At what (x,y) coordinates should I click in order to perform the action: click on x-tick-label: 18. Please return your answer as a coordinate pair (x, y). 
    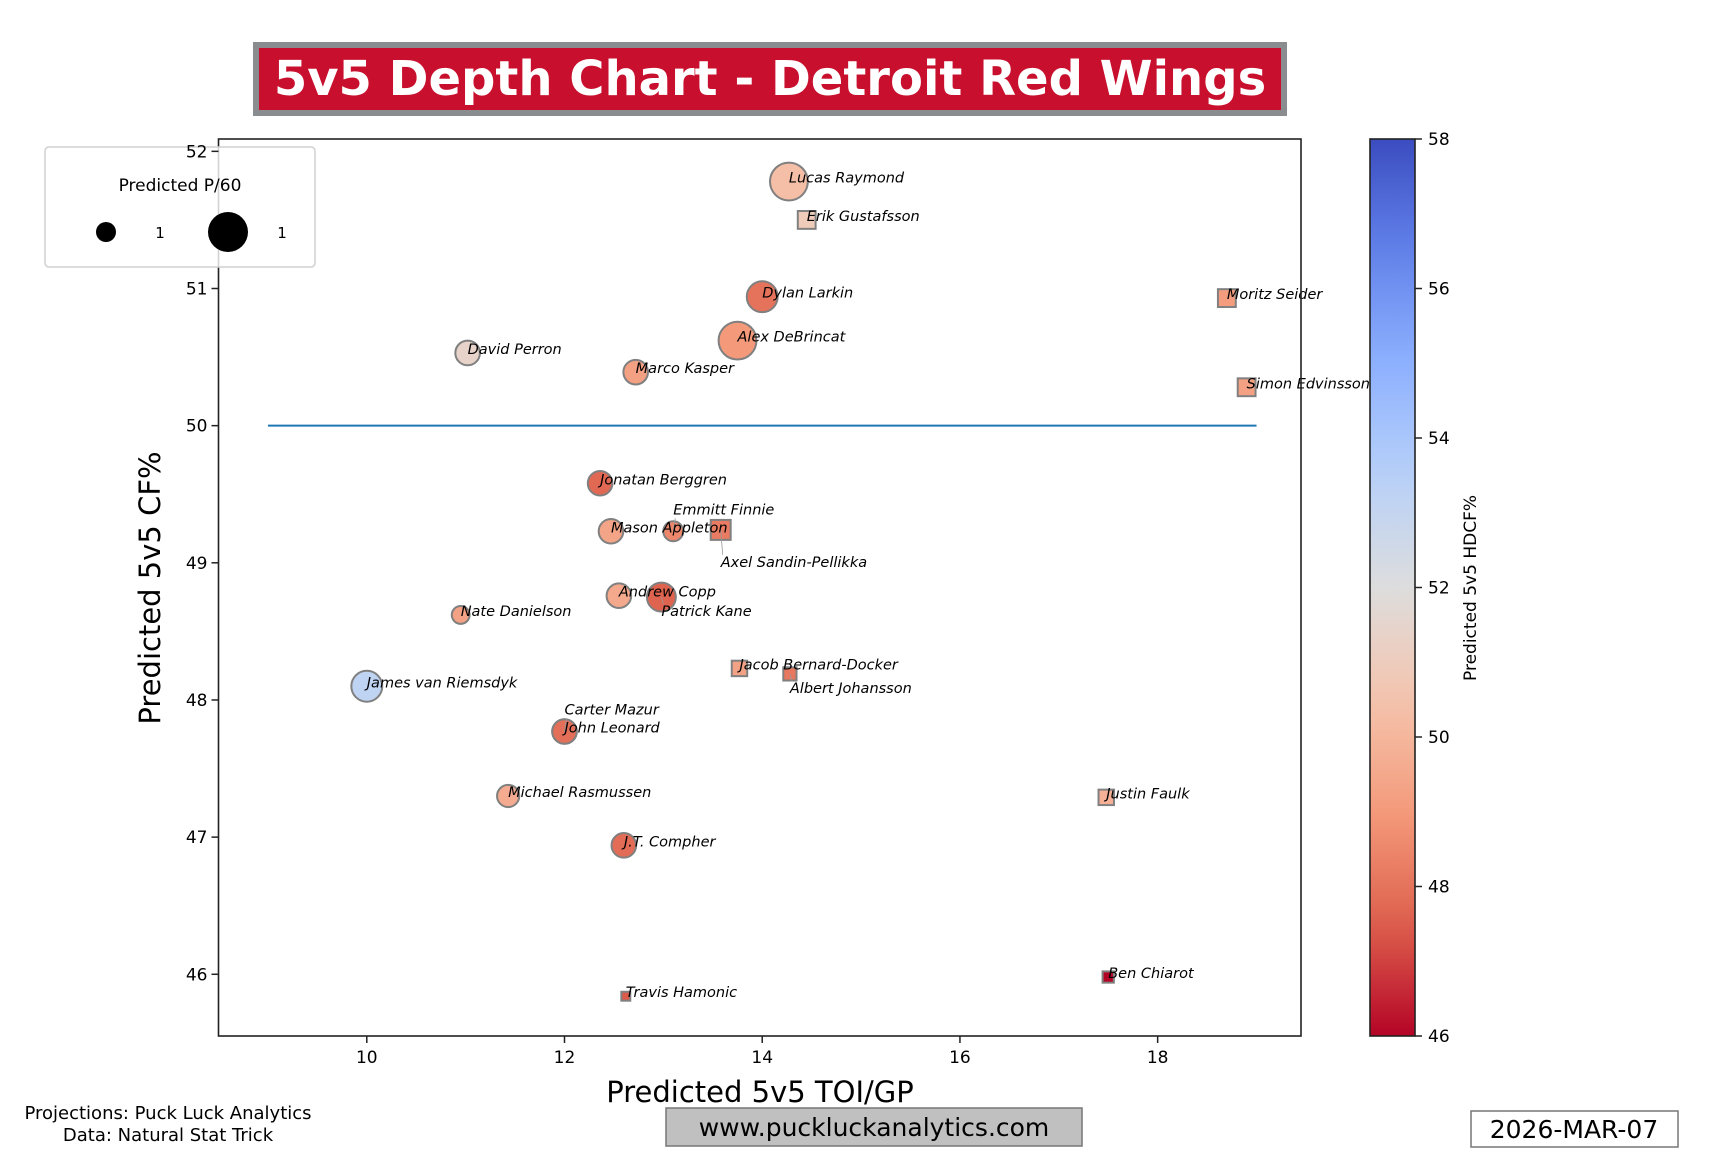
    Looking at the image, I should click on (1158, 1058).